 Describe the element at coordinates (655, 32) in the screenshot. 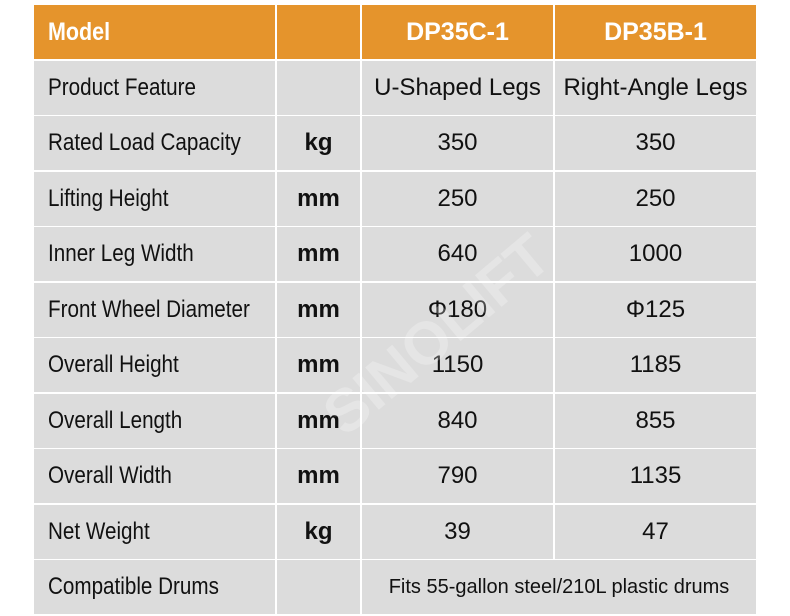

I see `header-column: DP35B-1` at that location.